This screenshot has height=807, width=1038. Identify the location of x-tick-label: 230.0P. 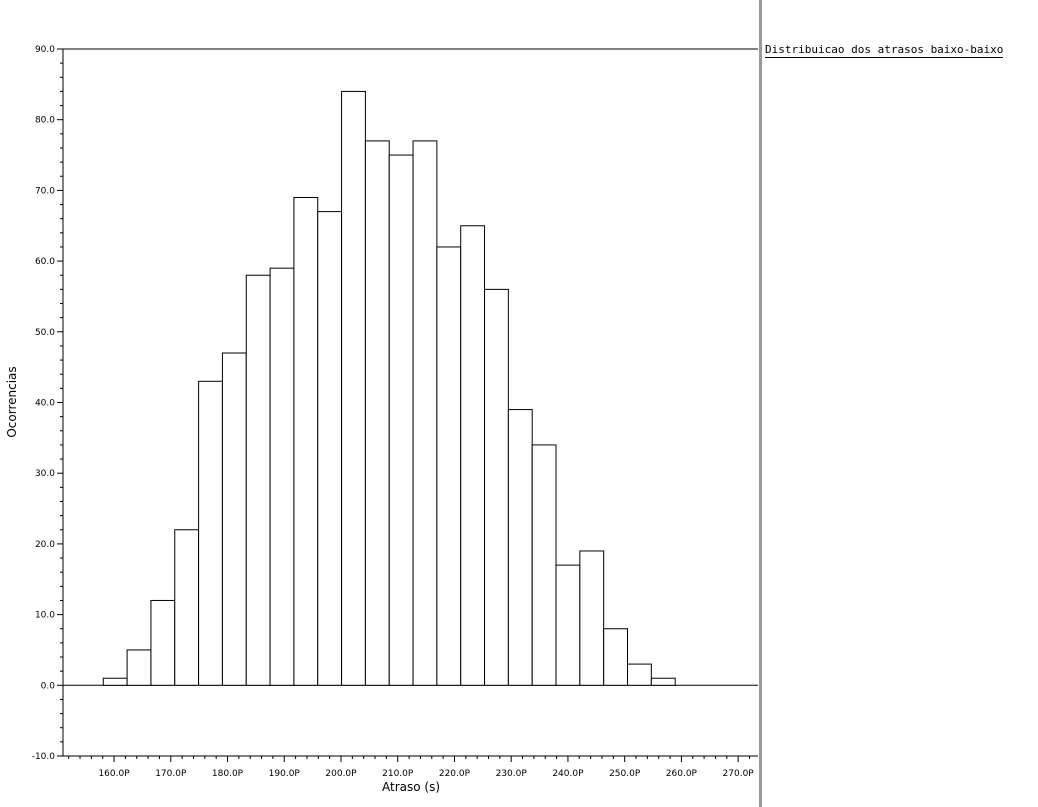
(512, 774).